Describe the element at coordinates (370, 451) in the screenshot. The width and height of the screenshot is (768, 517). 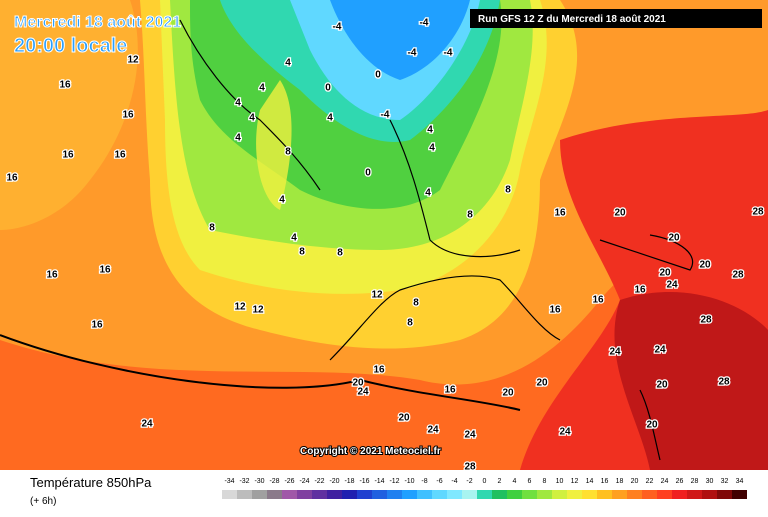
I see `copyright: Copyright © 2021 Meteociel.fr` at that location.